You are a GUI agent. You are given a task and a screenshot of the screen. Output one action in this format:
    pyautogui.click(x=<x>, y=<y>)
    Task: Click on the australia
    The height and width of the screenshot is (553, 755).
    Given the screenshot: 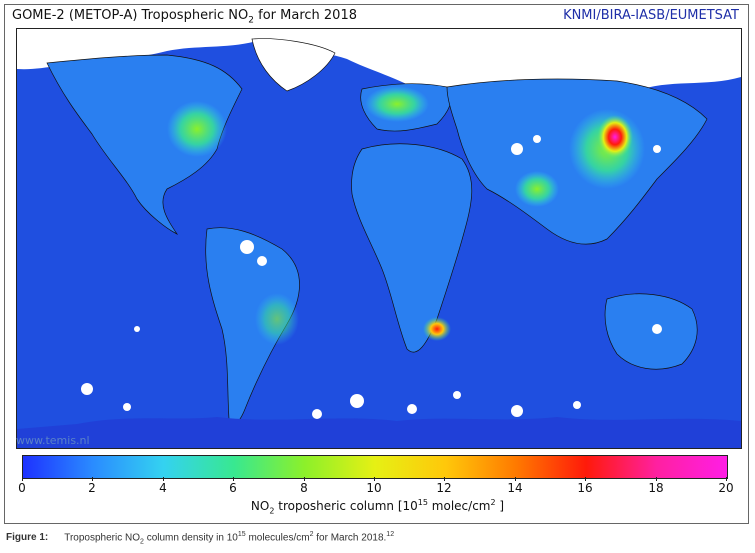 What is the action you would take?
    pyautogui.click(x=651, y=331)
    